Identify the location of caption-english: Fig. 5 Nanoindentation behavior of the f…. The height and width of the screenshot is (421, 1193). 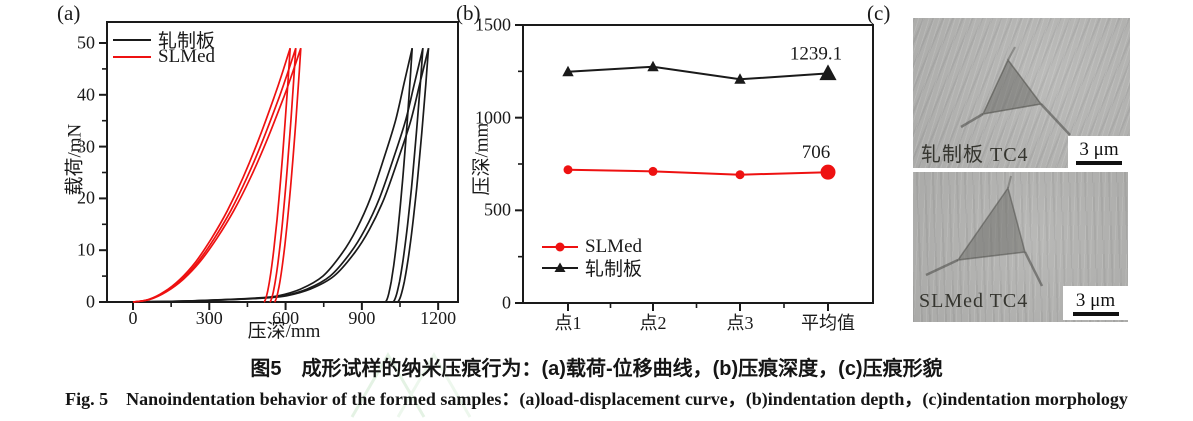
(596, 399).